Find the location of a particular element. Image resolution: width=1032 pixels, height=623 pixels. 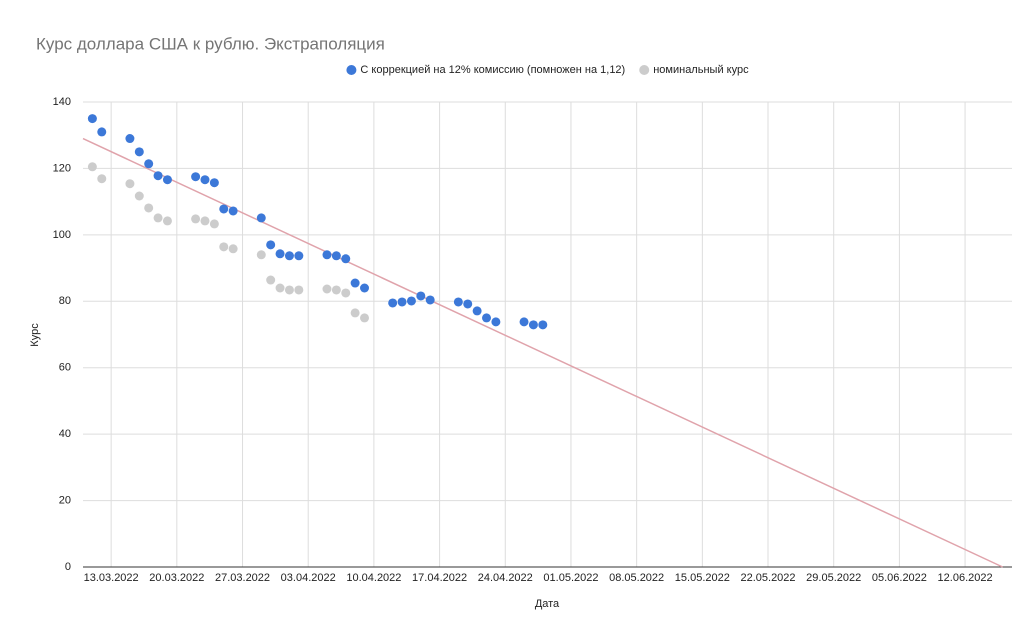

y-tick-label: 20 is located at coordinates (65, 500).